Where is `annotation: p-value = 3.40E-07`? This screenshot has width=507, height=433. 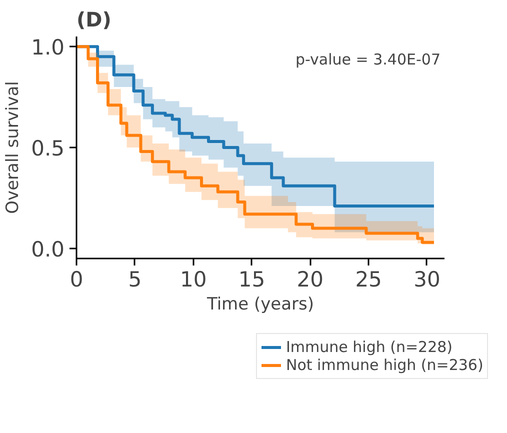 annotation: p-value = 3.40E-07 is located at coordinates (368, 59).